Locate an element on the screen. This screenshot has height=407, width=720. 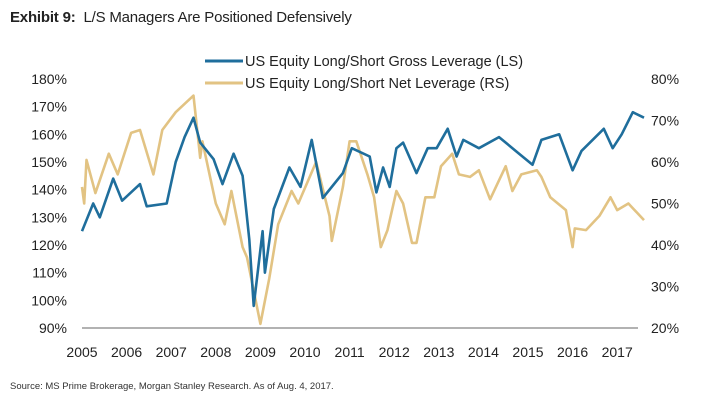
right-tick-label: 40% is located at coordinates (665, 245).